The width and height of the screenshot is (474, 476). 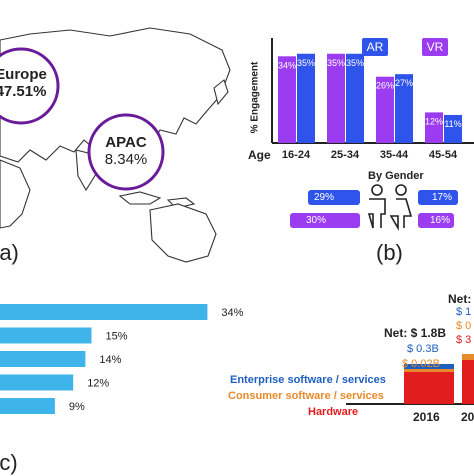 I want to click on gender-ar-value-2: 30%, so click(x=316, y=220).